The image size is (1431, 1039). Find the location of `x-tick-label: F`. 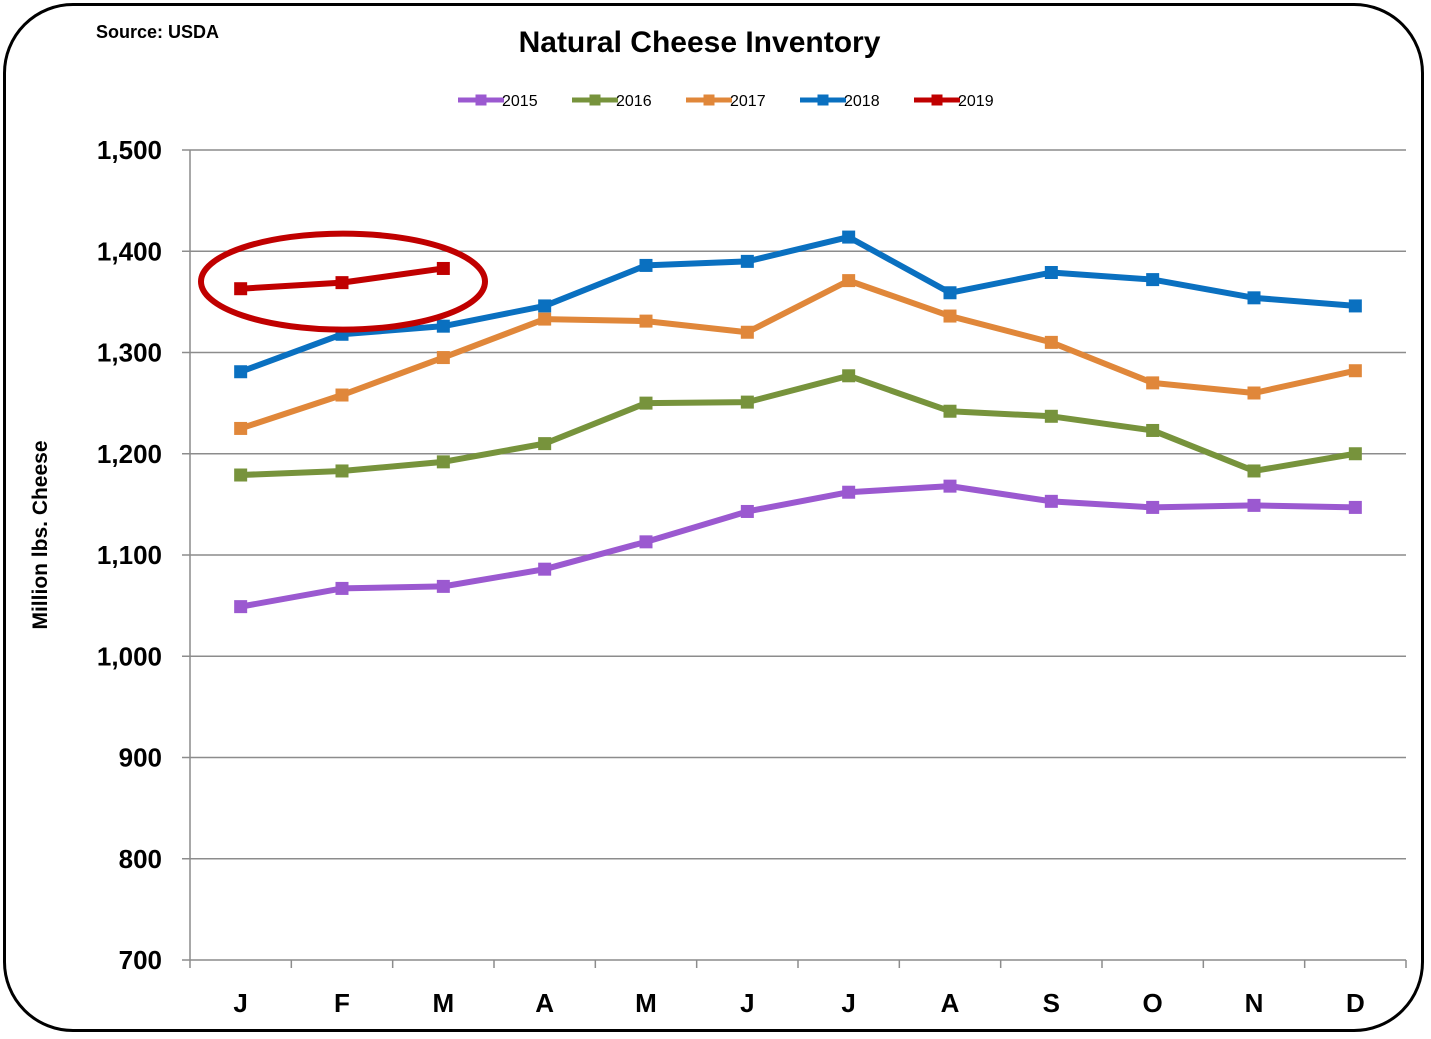

x-tick-label: F is located at coordinates (342, 1003).